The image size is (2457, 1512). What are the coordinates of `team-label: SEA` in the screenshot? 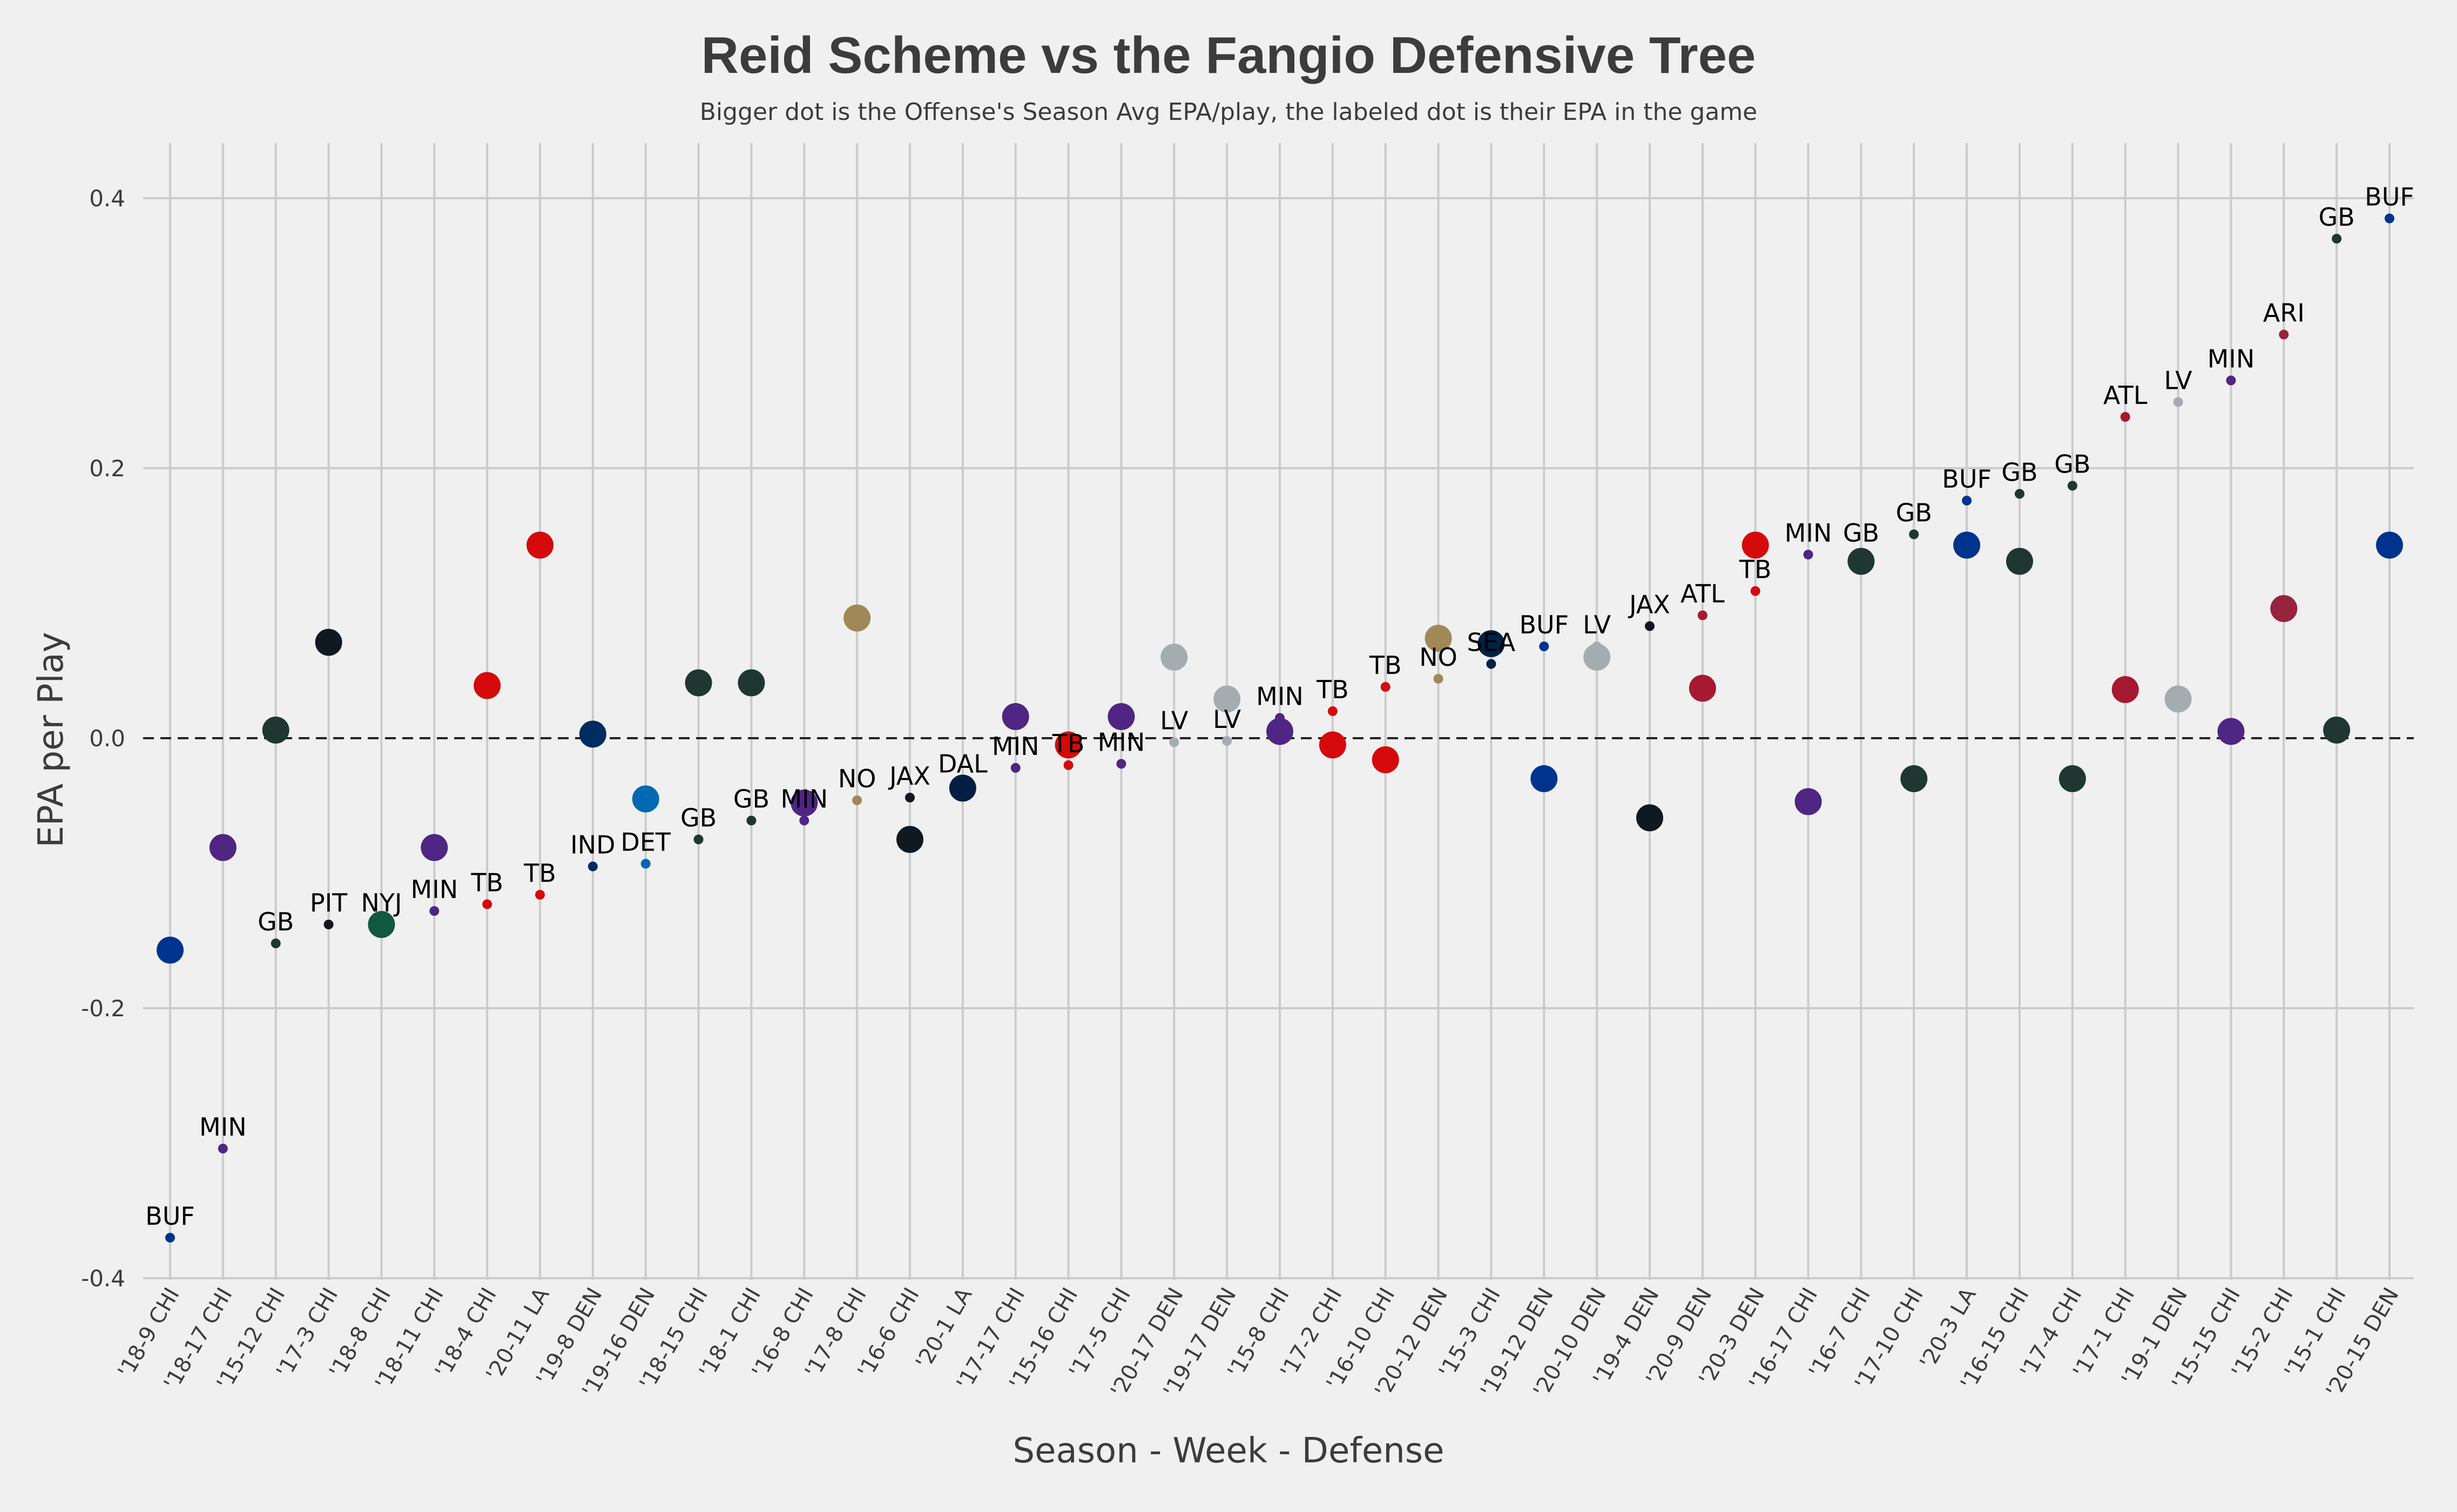 It's located at (1491, 642).